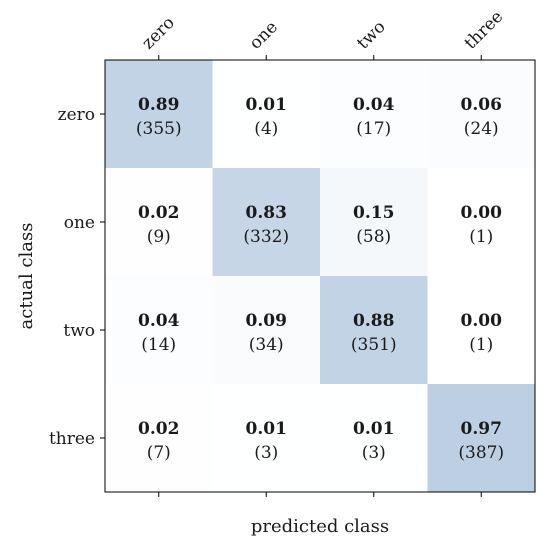 The height and width of the screenshot is (554, 548). Describe the element at coordinates (79, 223) in the screenshot. I see `y-tick-label: one` at that location.